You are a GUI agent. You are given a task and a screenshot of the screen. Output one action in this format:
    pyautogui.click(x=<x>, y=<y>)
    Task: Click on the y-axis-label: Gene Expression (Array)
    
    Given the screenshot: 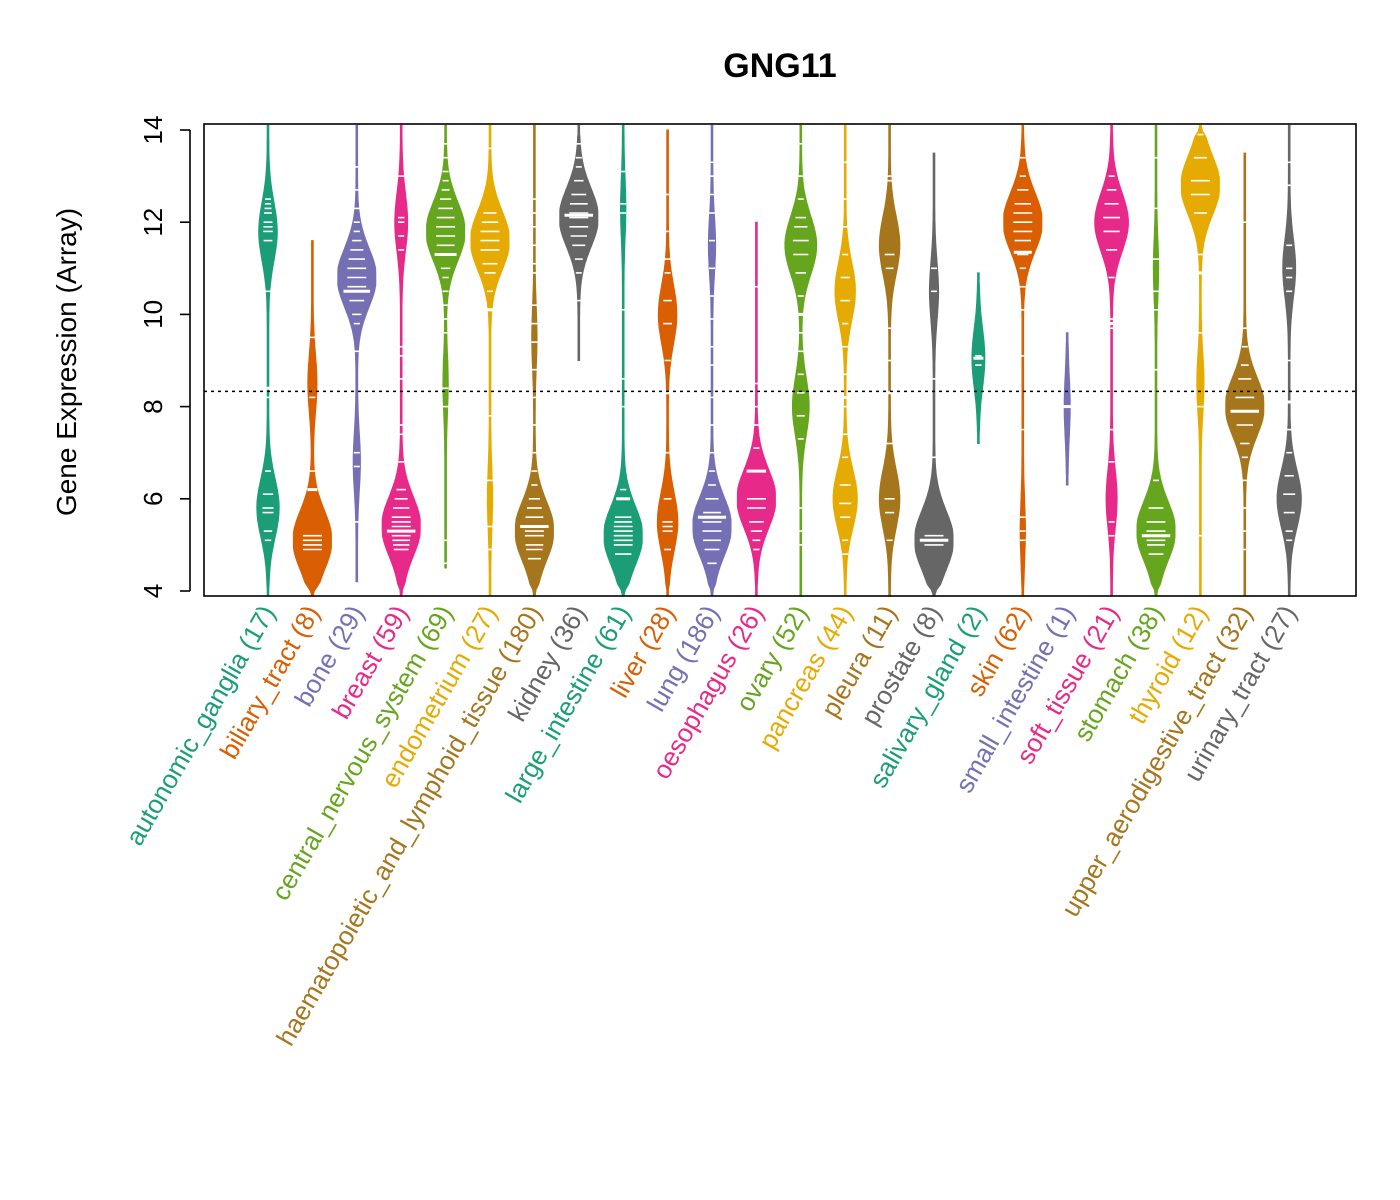 What is the action you would take?
    pyautogui.click(x=66, y=362)
    